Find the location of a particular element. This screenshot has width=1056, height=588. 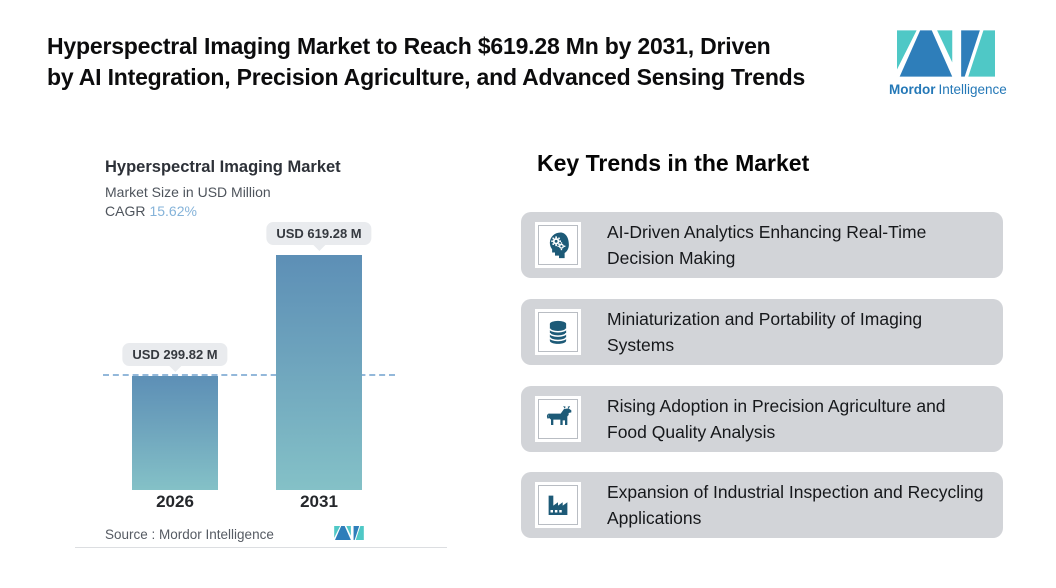

chart-subtitle: Market Size in USD Million is located at coordinates (188, 192).